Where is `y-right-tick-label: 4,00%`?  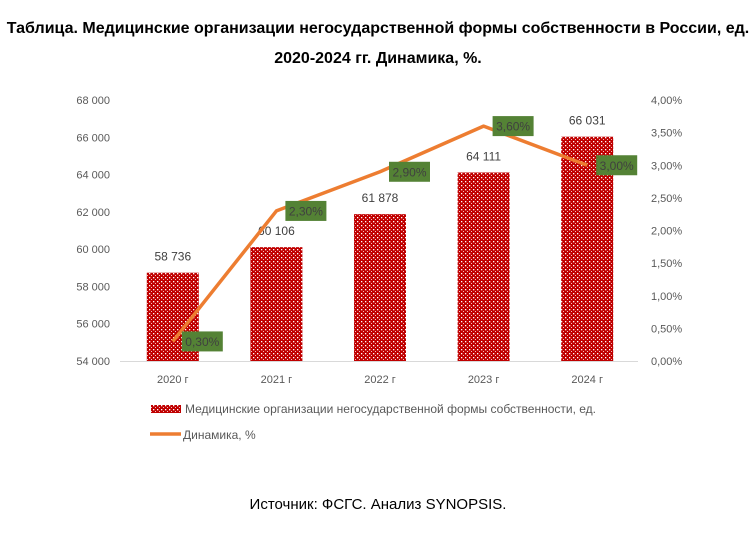 y-right-tick-label: 4,00% is located at coordinates (666, 101).